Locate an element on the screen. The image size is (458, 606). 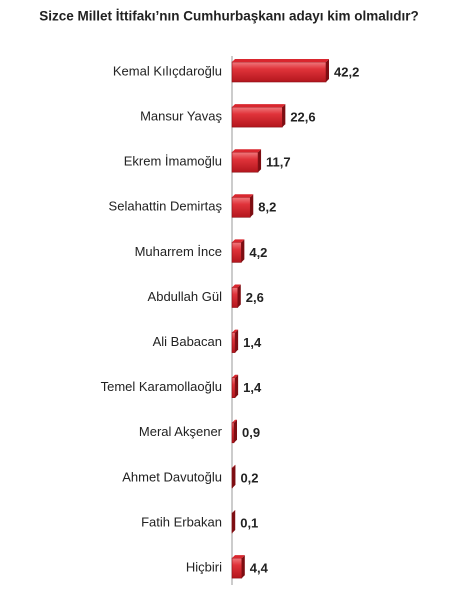
category-label: Temel Karamollaoğlu is located at coordinates (161, 386).